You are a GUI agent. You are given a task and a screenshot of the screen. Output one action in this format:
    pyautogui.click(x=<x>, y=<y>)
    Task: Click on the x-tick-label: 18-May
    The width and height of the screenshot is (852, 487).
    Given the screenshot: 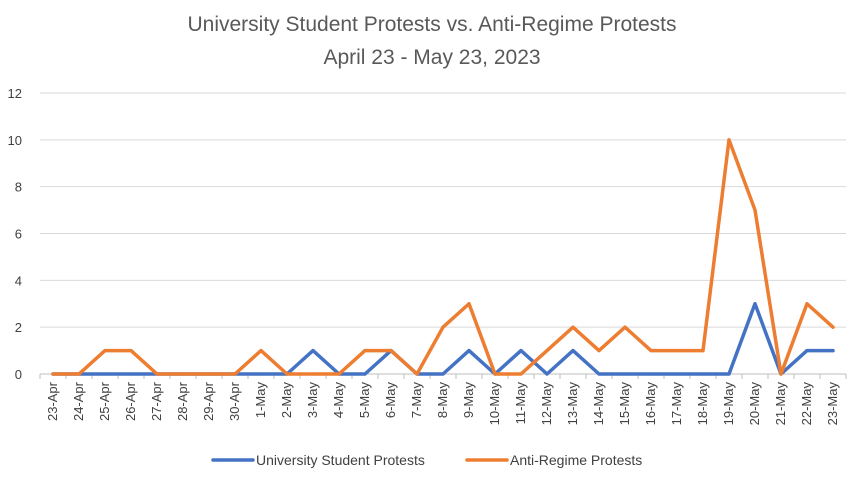 What is the action you would take?
    pyautogui.click(x=702, y=404)
    